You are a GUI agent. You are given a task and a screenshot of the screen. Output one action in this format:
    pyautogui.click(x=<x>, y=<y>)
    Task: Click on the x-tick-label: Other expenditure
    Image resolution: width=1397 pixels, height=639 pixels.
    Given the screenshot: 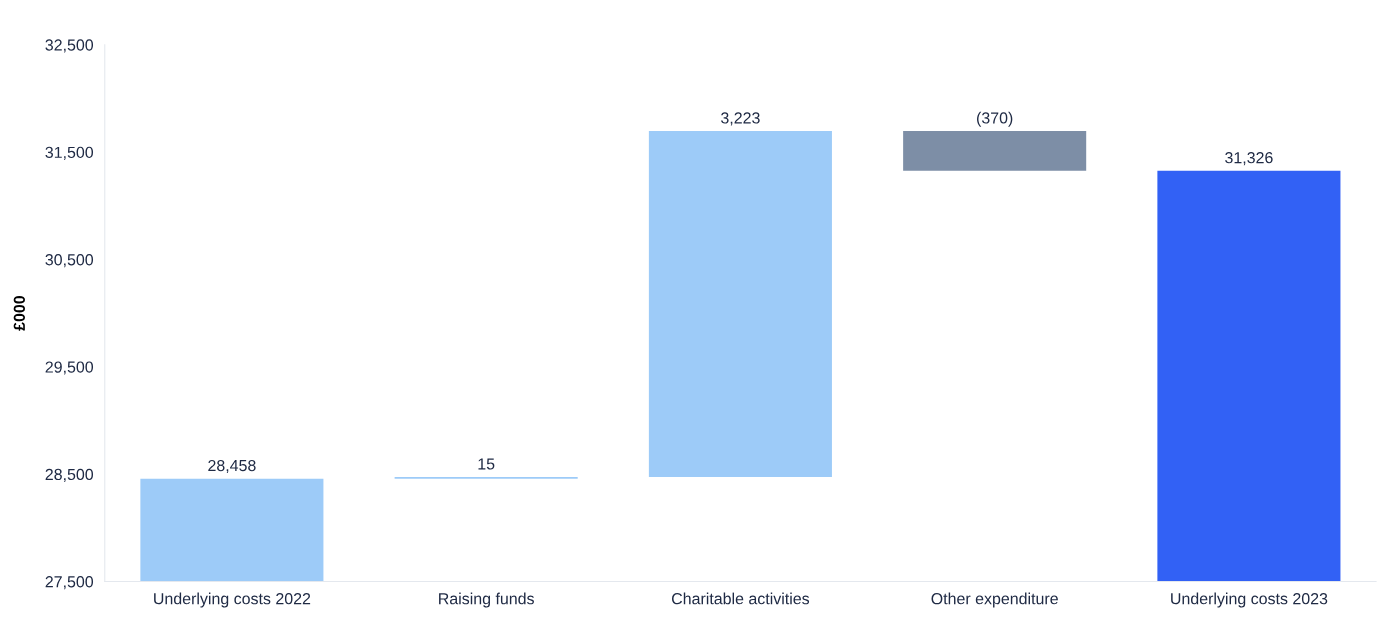 What is the action you would take?
    pyautogui.click(x=994, y=600)
    